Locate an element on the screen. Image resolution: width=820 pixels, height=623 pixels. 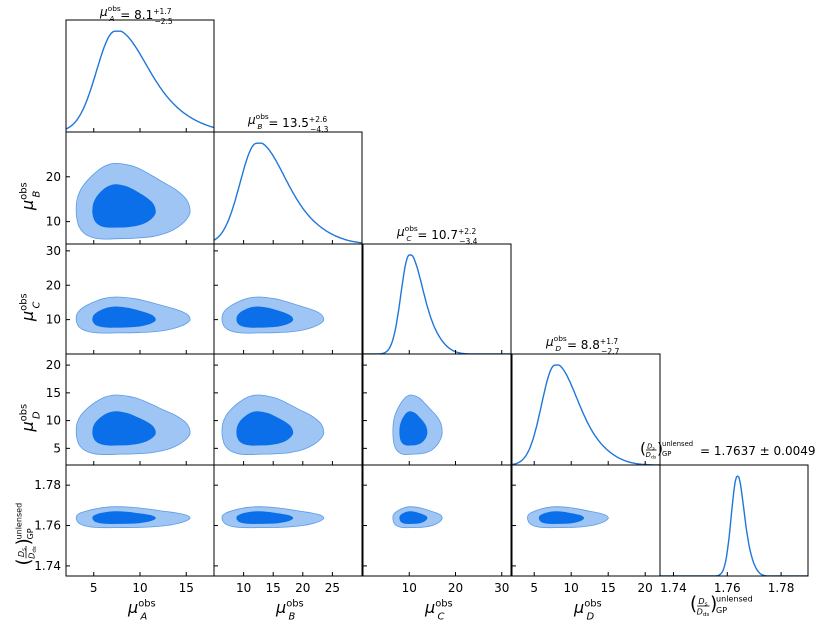
title-label: μobs B = 13.5+2.6 −4.3 is located at coordinates (288, 123).